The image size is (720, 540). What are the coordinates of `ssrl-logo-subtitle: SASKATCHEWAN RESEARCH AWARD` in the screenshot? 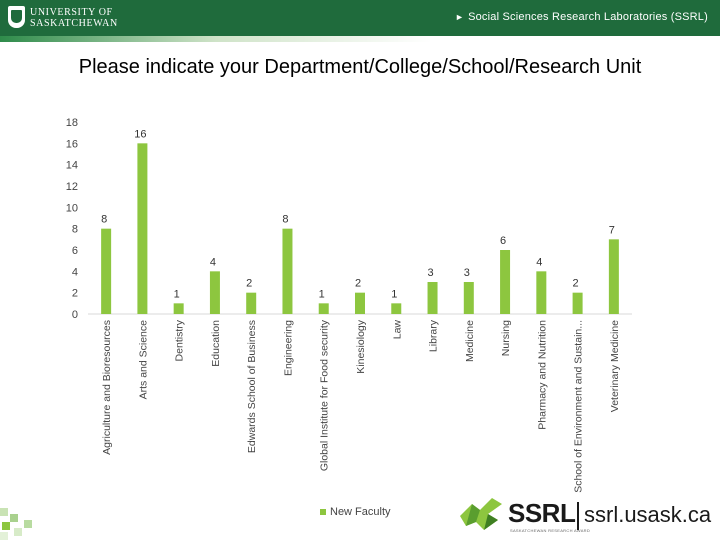 It's located at (550, 530).